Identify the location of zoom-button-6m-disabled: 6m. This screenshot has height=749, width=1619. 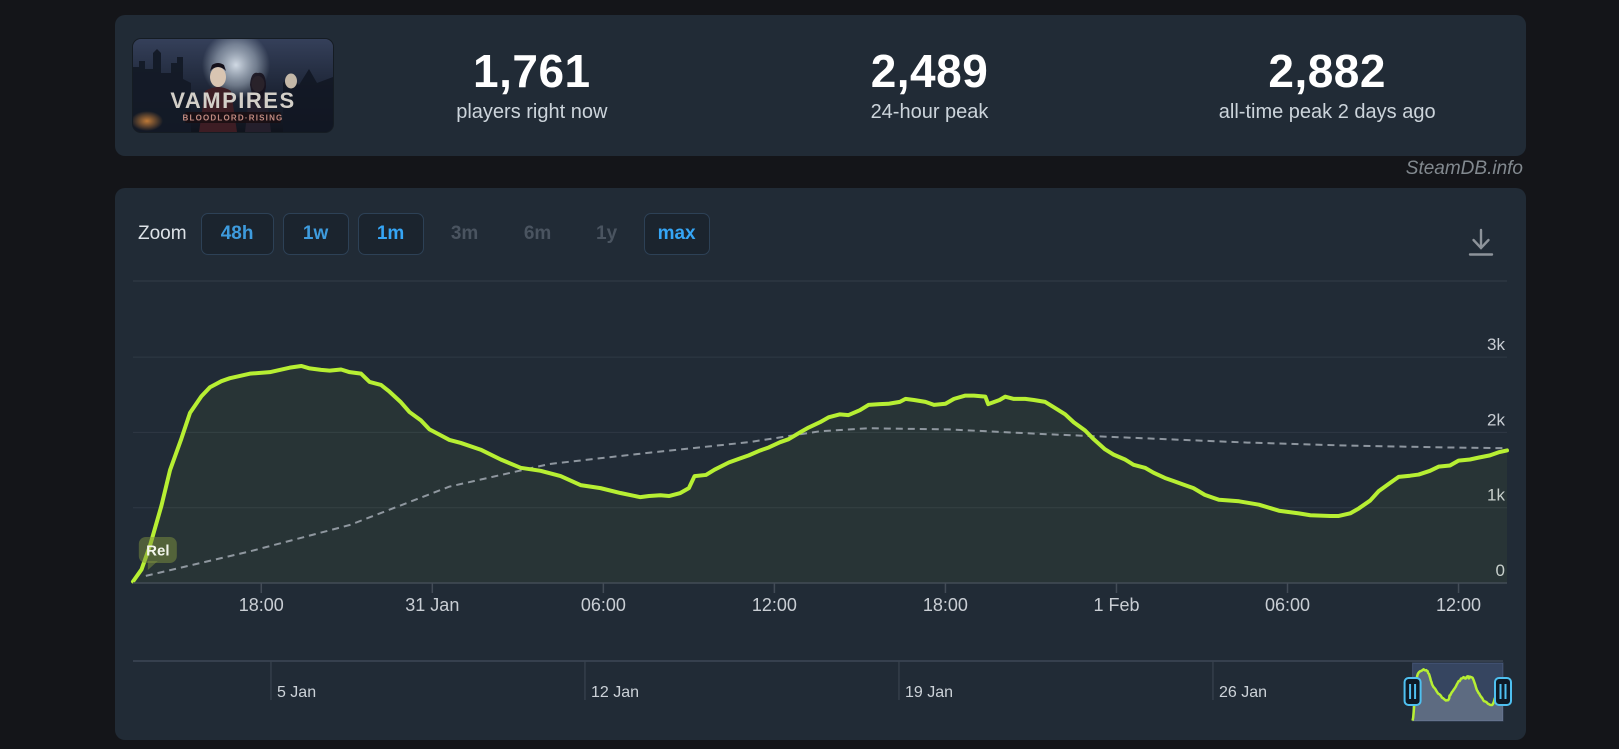
(537, 233).